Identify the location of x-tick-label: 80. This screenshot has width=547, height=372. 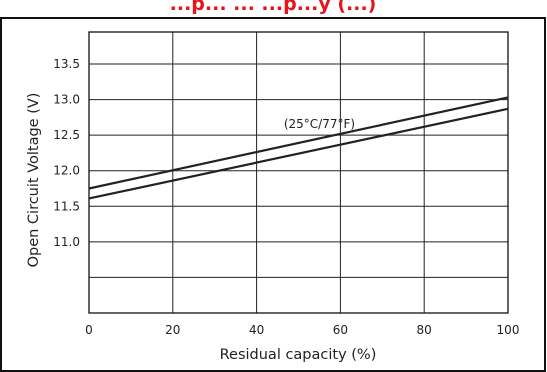
(424, 330).